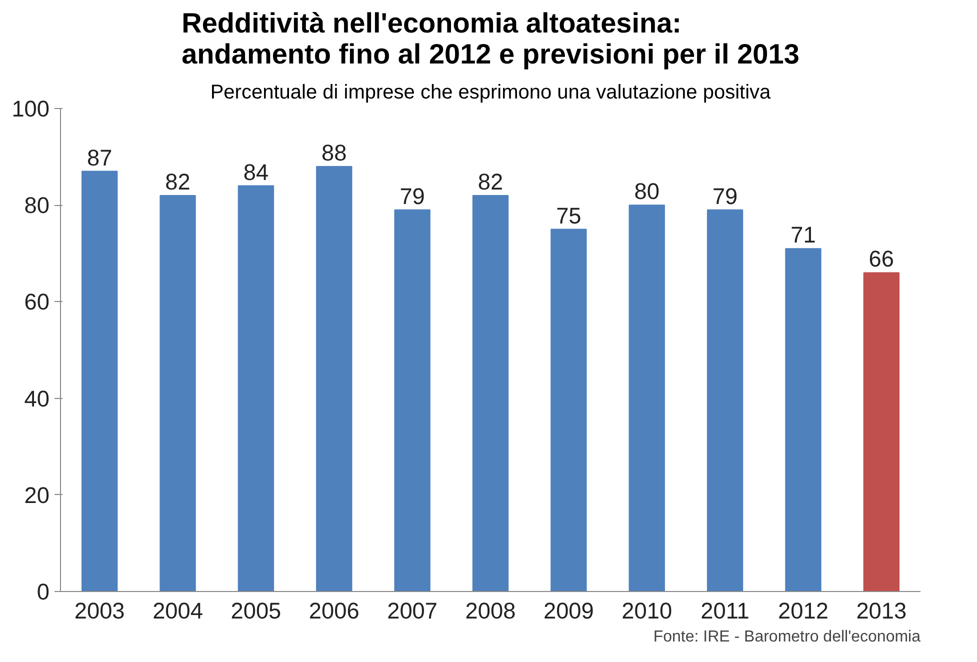 This screenshot has width=977, height=662. Describe the element at coordinates (43, 591) in the screenshot. I see `y-tick-label: 0` at that location.